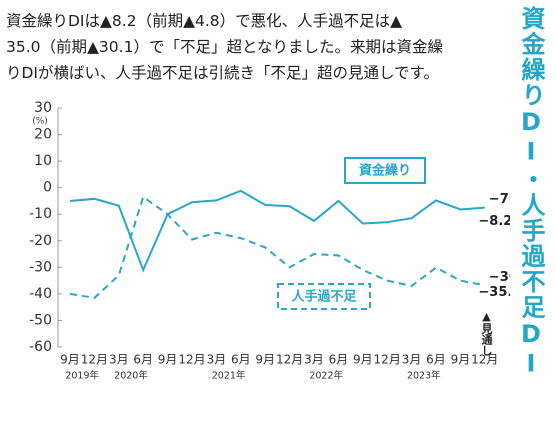 Image resolution: width=556 pixels, height=427 pixels. Describe the element at coordinates (494, 221) in the screenshot. I see `value-label: −8.2` at that location.